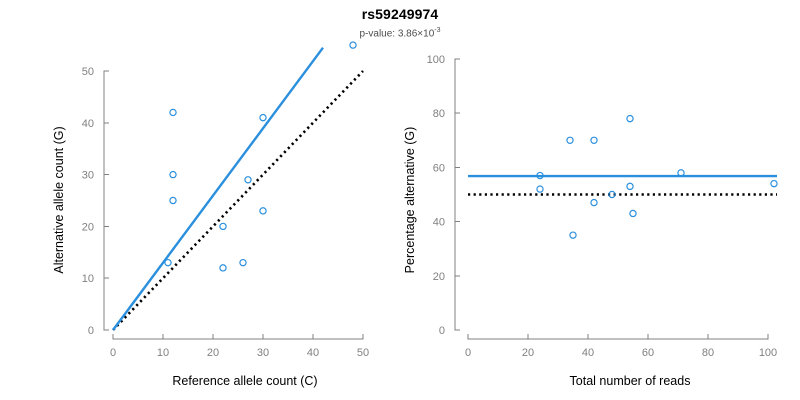 This screenshot has width=800, height=400. Describe the element at coordinates (622, 185) in the screenshot. I see `right-trend-lines` at that location.